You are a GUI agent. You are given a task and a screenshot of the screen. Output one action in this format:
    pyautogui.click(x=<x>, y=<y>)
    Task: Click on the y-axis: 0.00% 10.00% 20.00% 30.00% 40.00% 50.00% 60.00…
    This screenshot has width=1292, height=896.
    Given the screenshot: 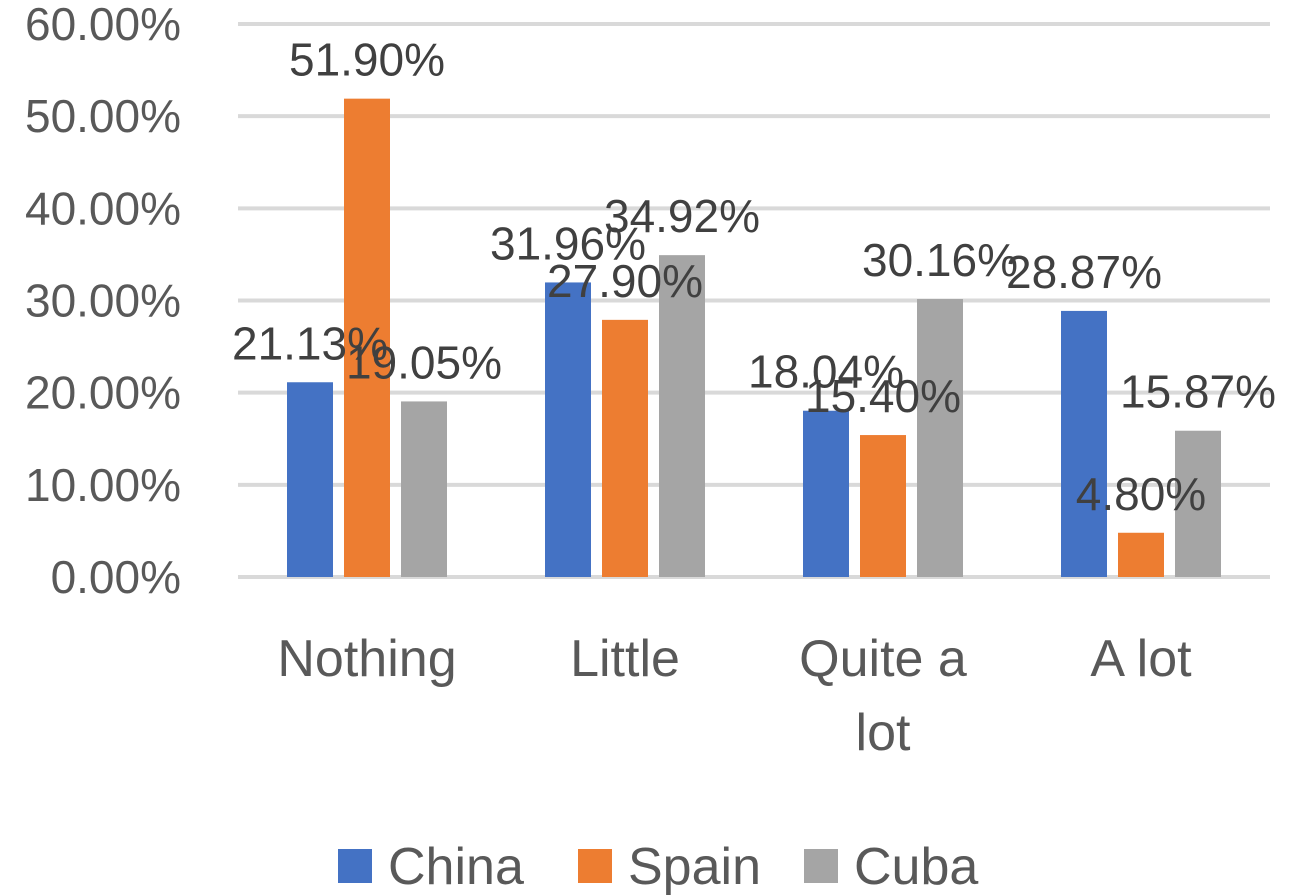 What is the action you would take?
    pyautogui.click(x=103, y=301)
    